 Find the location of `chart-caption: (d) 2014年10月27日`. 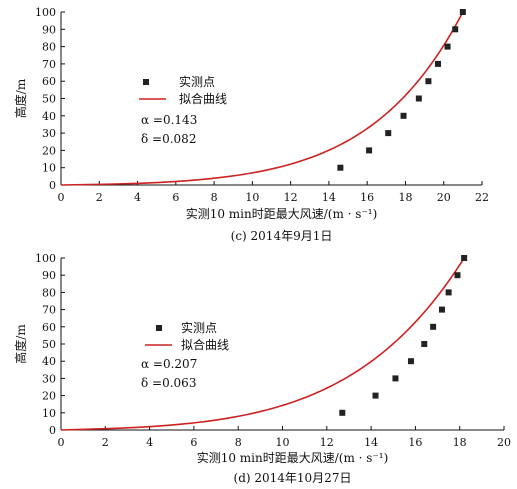

chart-caption: (d) 2014年10月27日 is located at coordinates (293, 478).